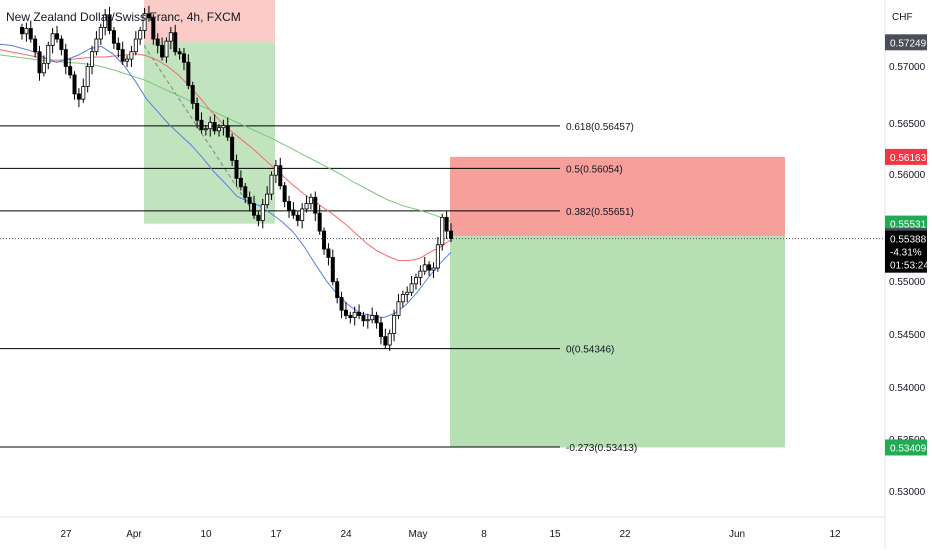 Image resolution: width=932 pixels, height=555 pixels. What do you see at coordinates (907, 67) in the screenshot?
I see `y-axis-tick: 0.57000` at bounding box center [907, 67].